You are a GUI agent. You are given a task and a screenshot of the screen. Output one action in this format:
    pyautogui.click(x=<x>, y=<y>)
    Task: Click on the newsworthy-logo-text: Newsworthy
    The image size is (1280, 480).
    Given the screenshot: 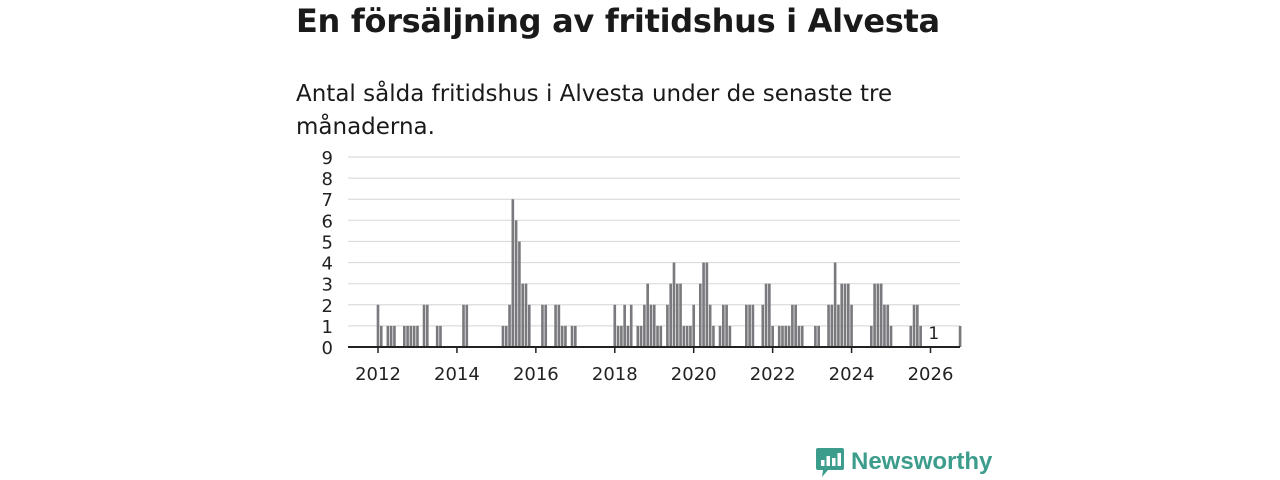 What is the action you would take?
    pyautogui.click(x=922, y=461)
    